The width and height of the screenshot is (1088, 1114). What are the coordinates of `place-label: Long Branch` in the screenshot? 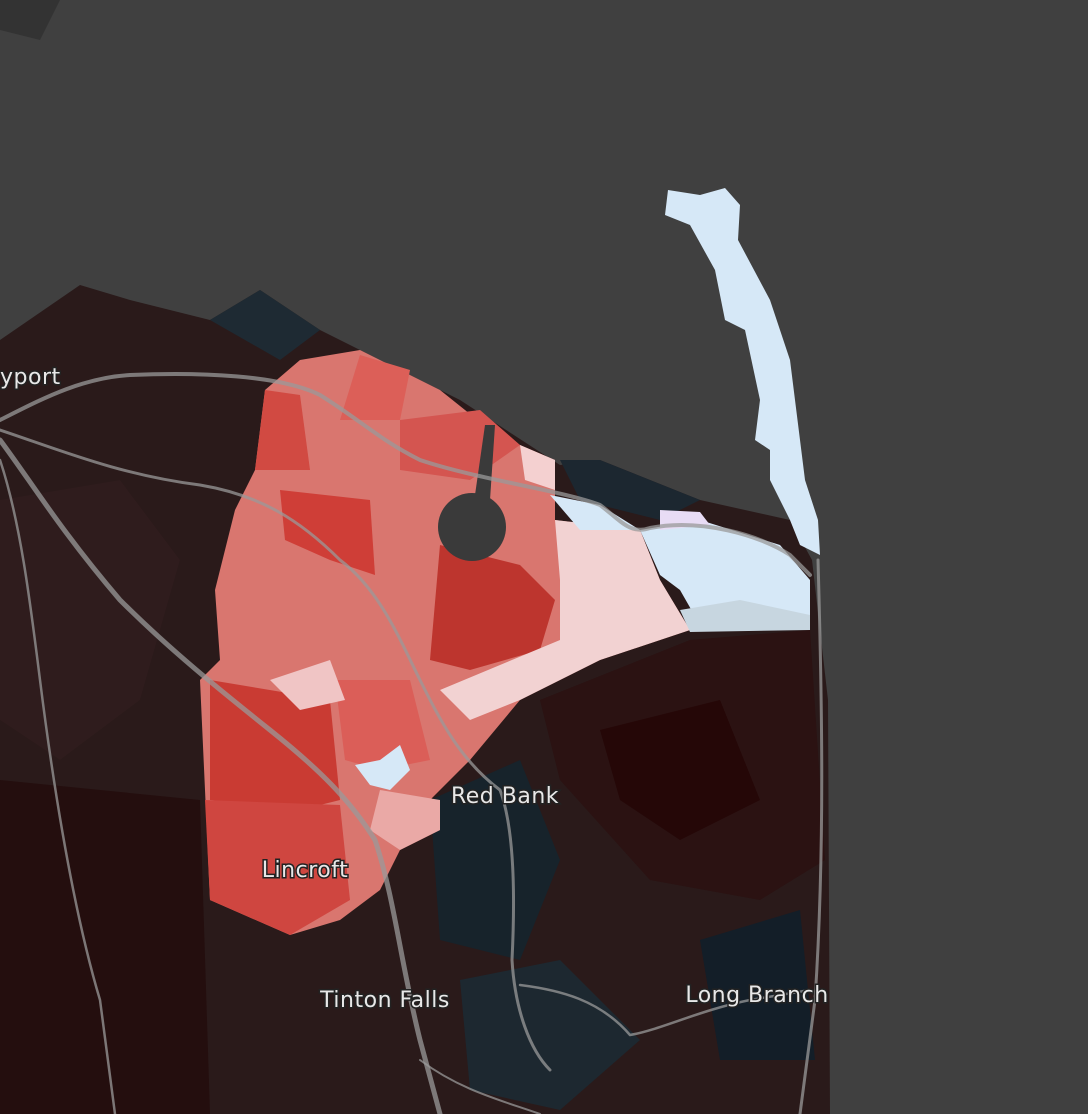 It's located at (756, 995).